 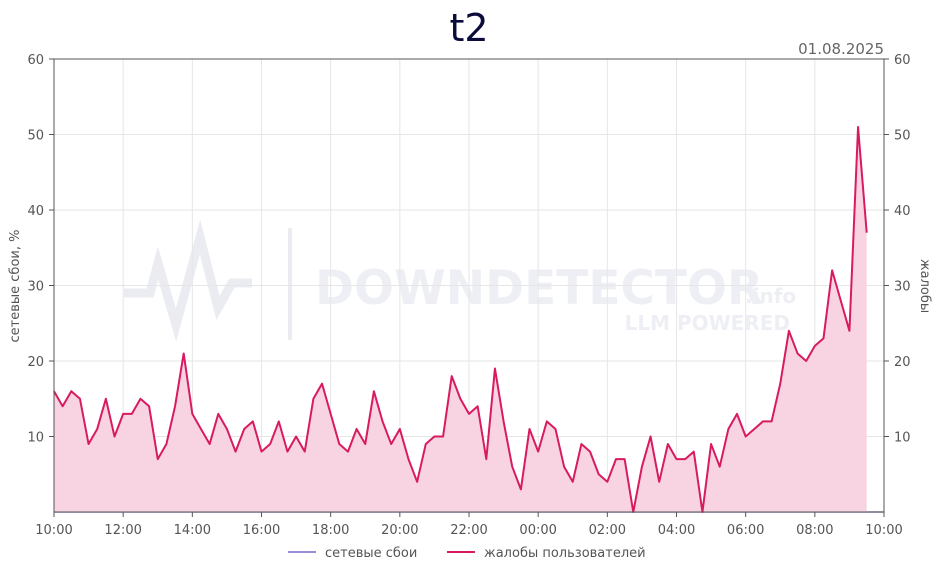 What do you see at coordinates (35, 211) in the screenshot?
I see `y-tick-label-left: 40` at bounding box center [35, 211].